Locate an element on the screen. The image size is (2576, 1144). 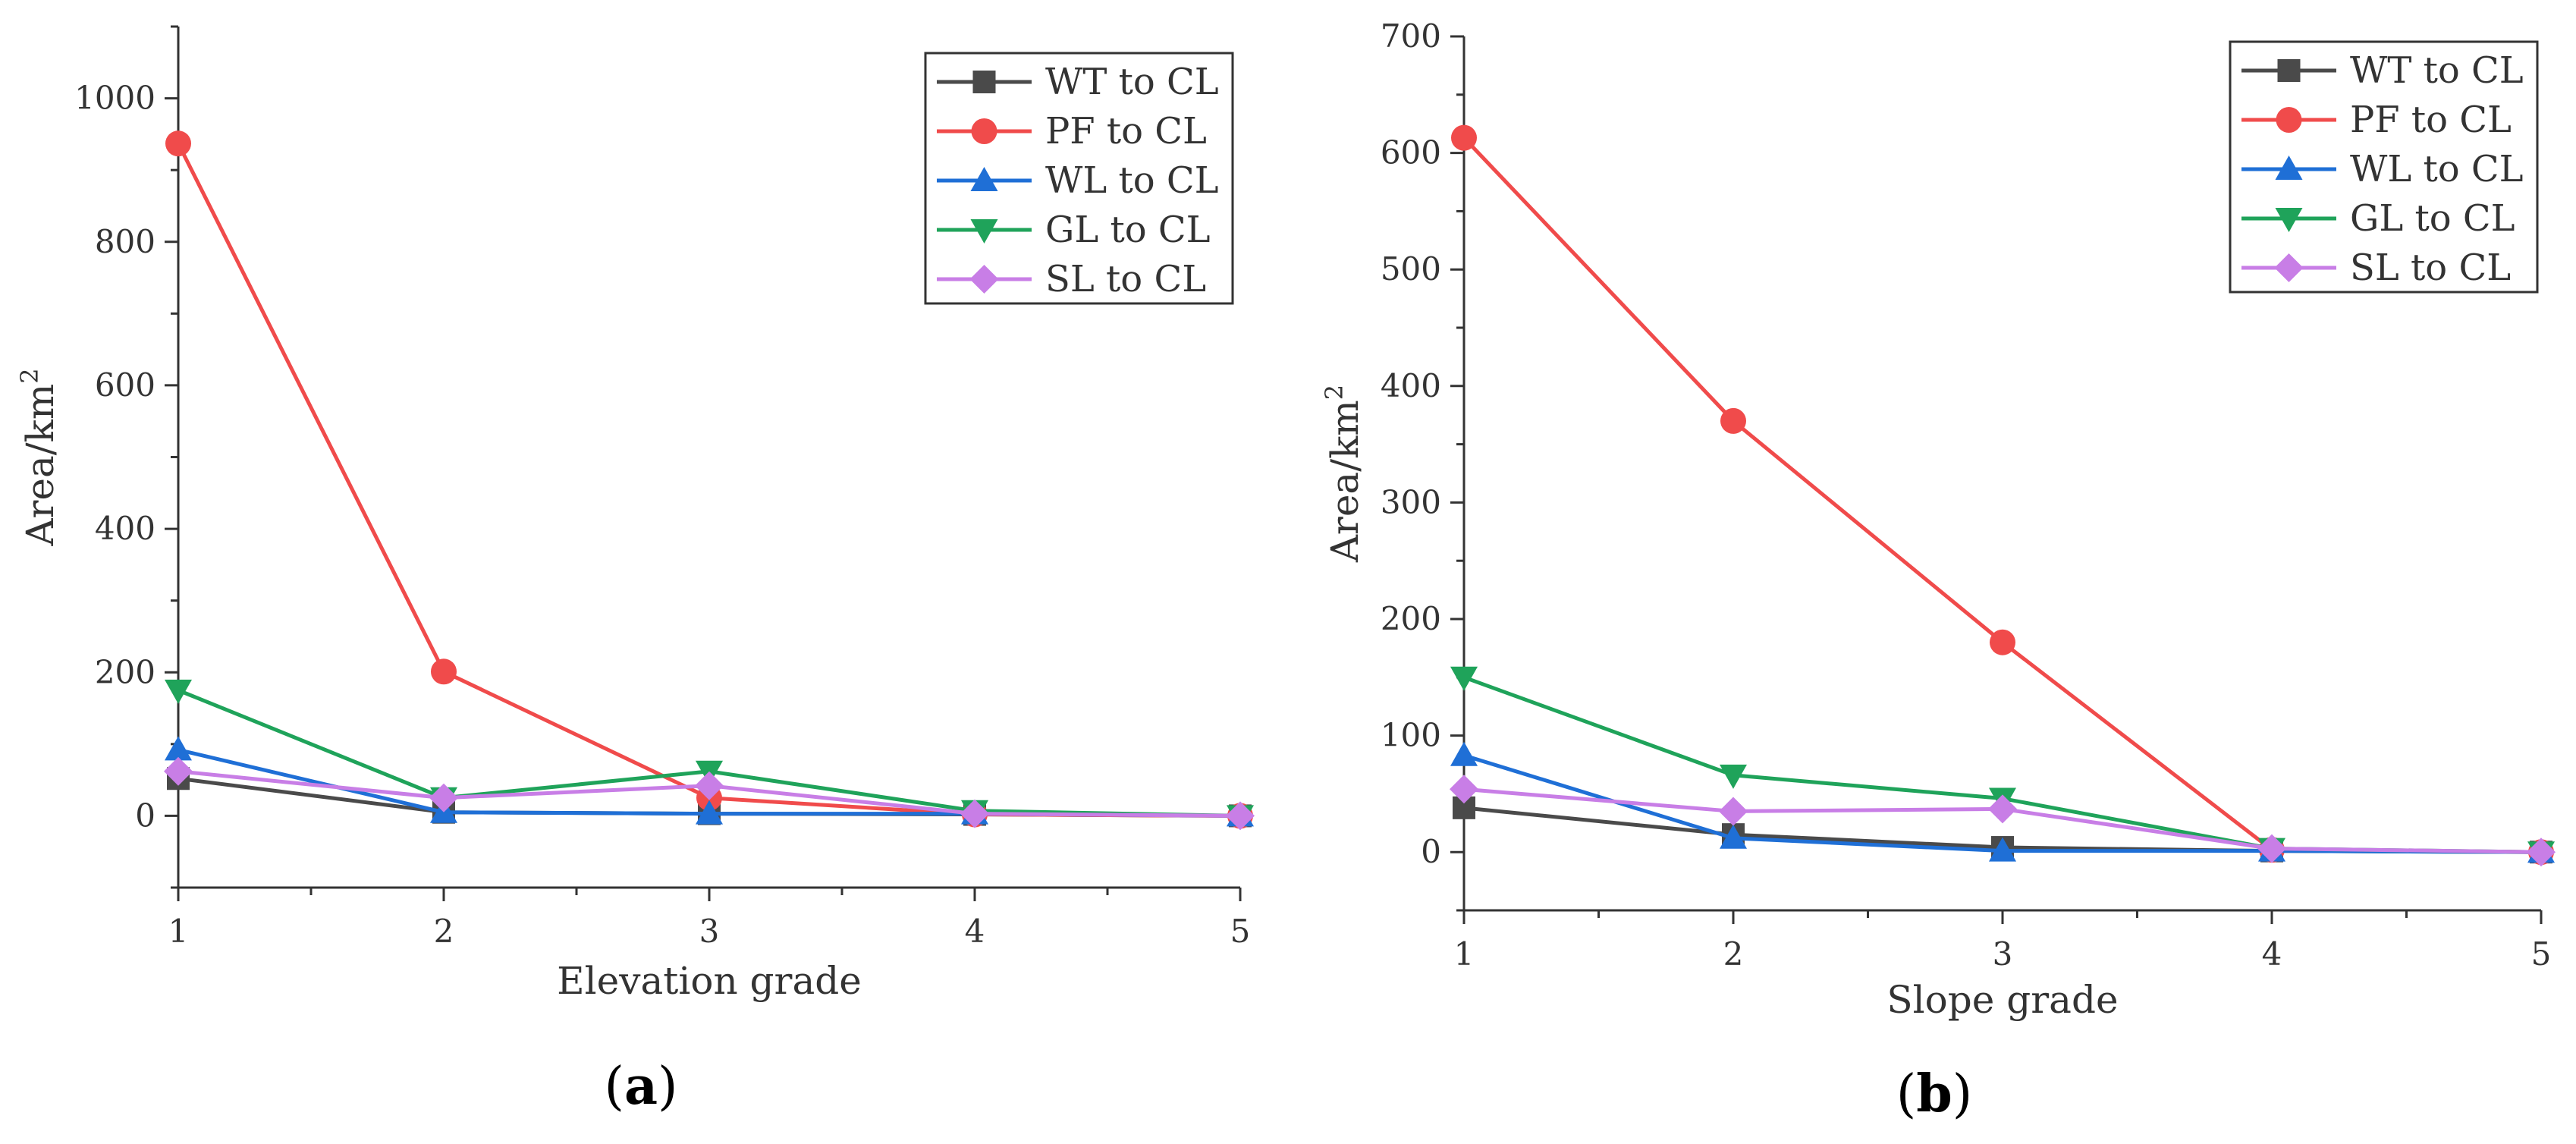
x-axis-label: Elevation grade is located at coordinates (709, 981).